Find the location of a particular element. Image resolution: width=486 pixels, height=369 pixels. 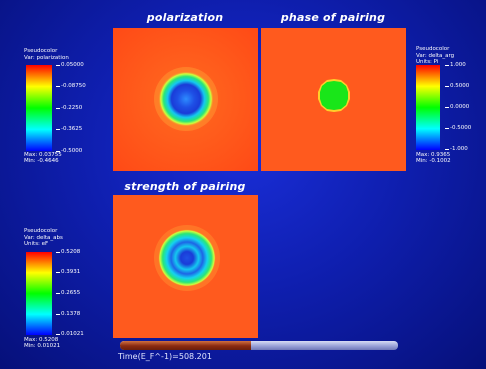

polarization-colorbar is located at coordinates (39, 108).